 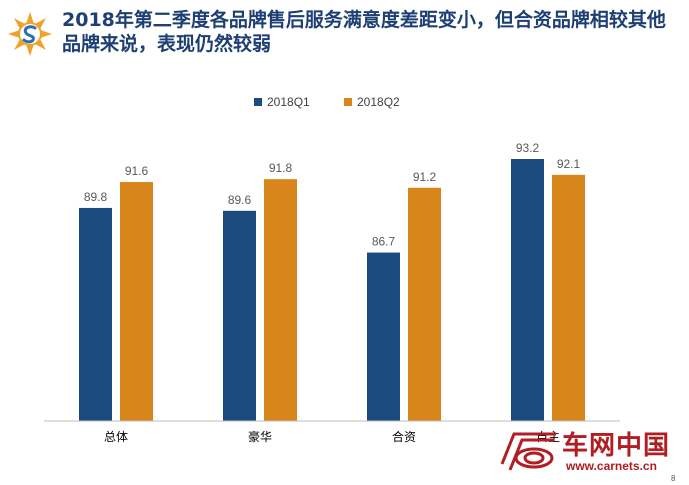 I want to click on x-tick-label: 豪华, so click(x=260, y=436).